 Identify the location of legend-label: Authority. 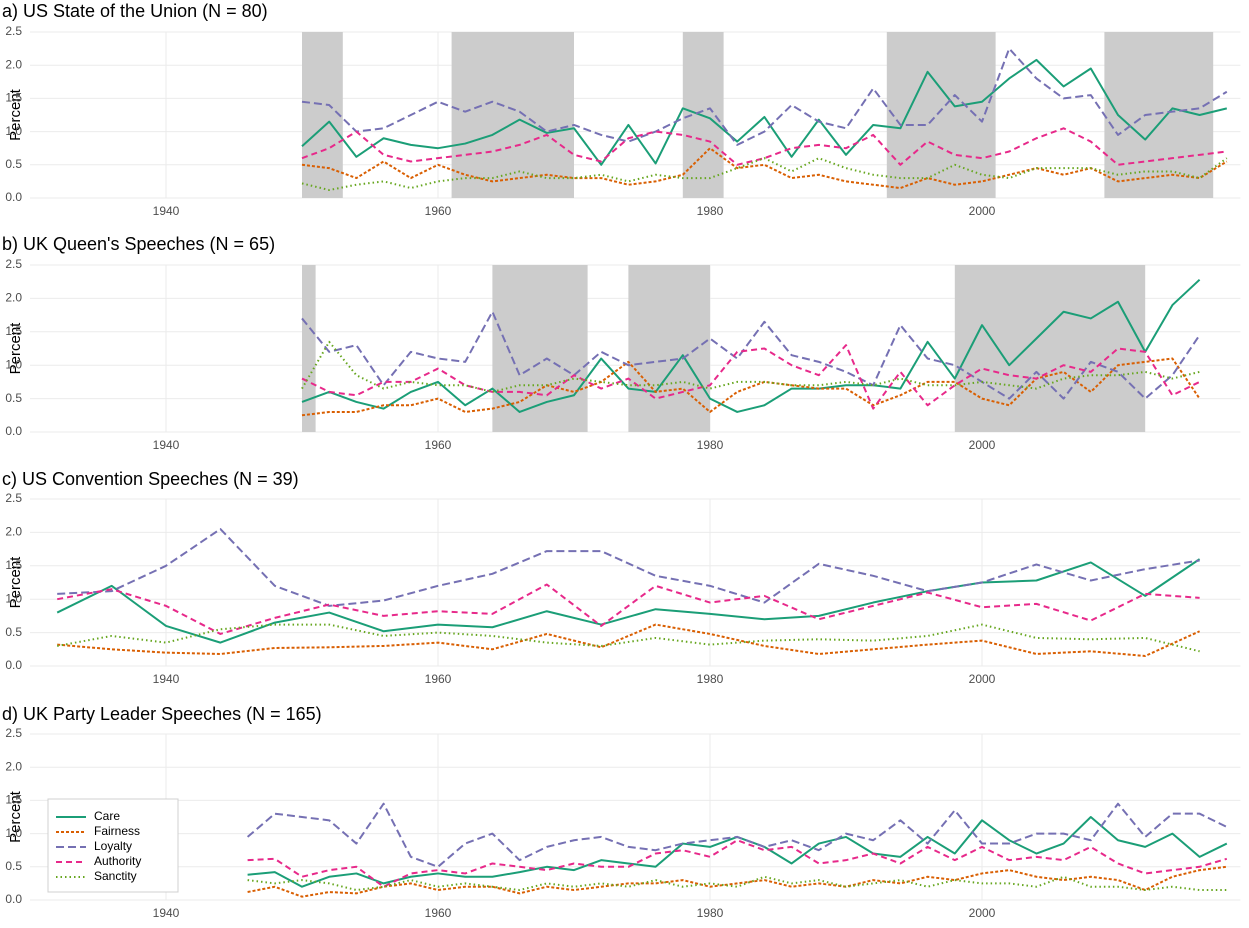
(117, 861).